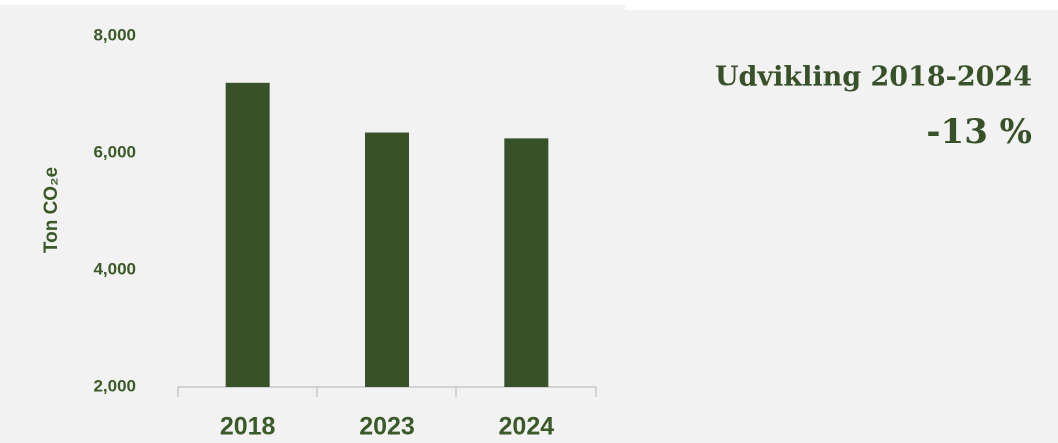 The image size is (1058, 443). Describe the element at coordinates (387, 391) in the screenshot. I see `x-axis` at that location.